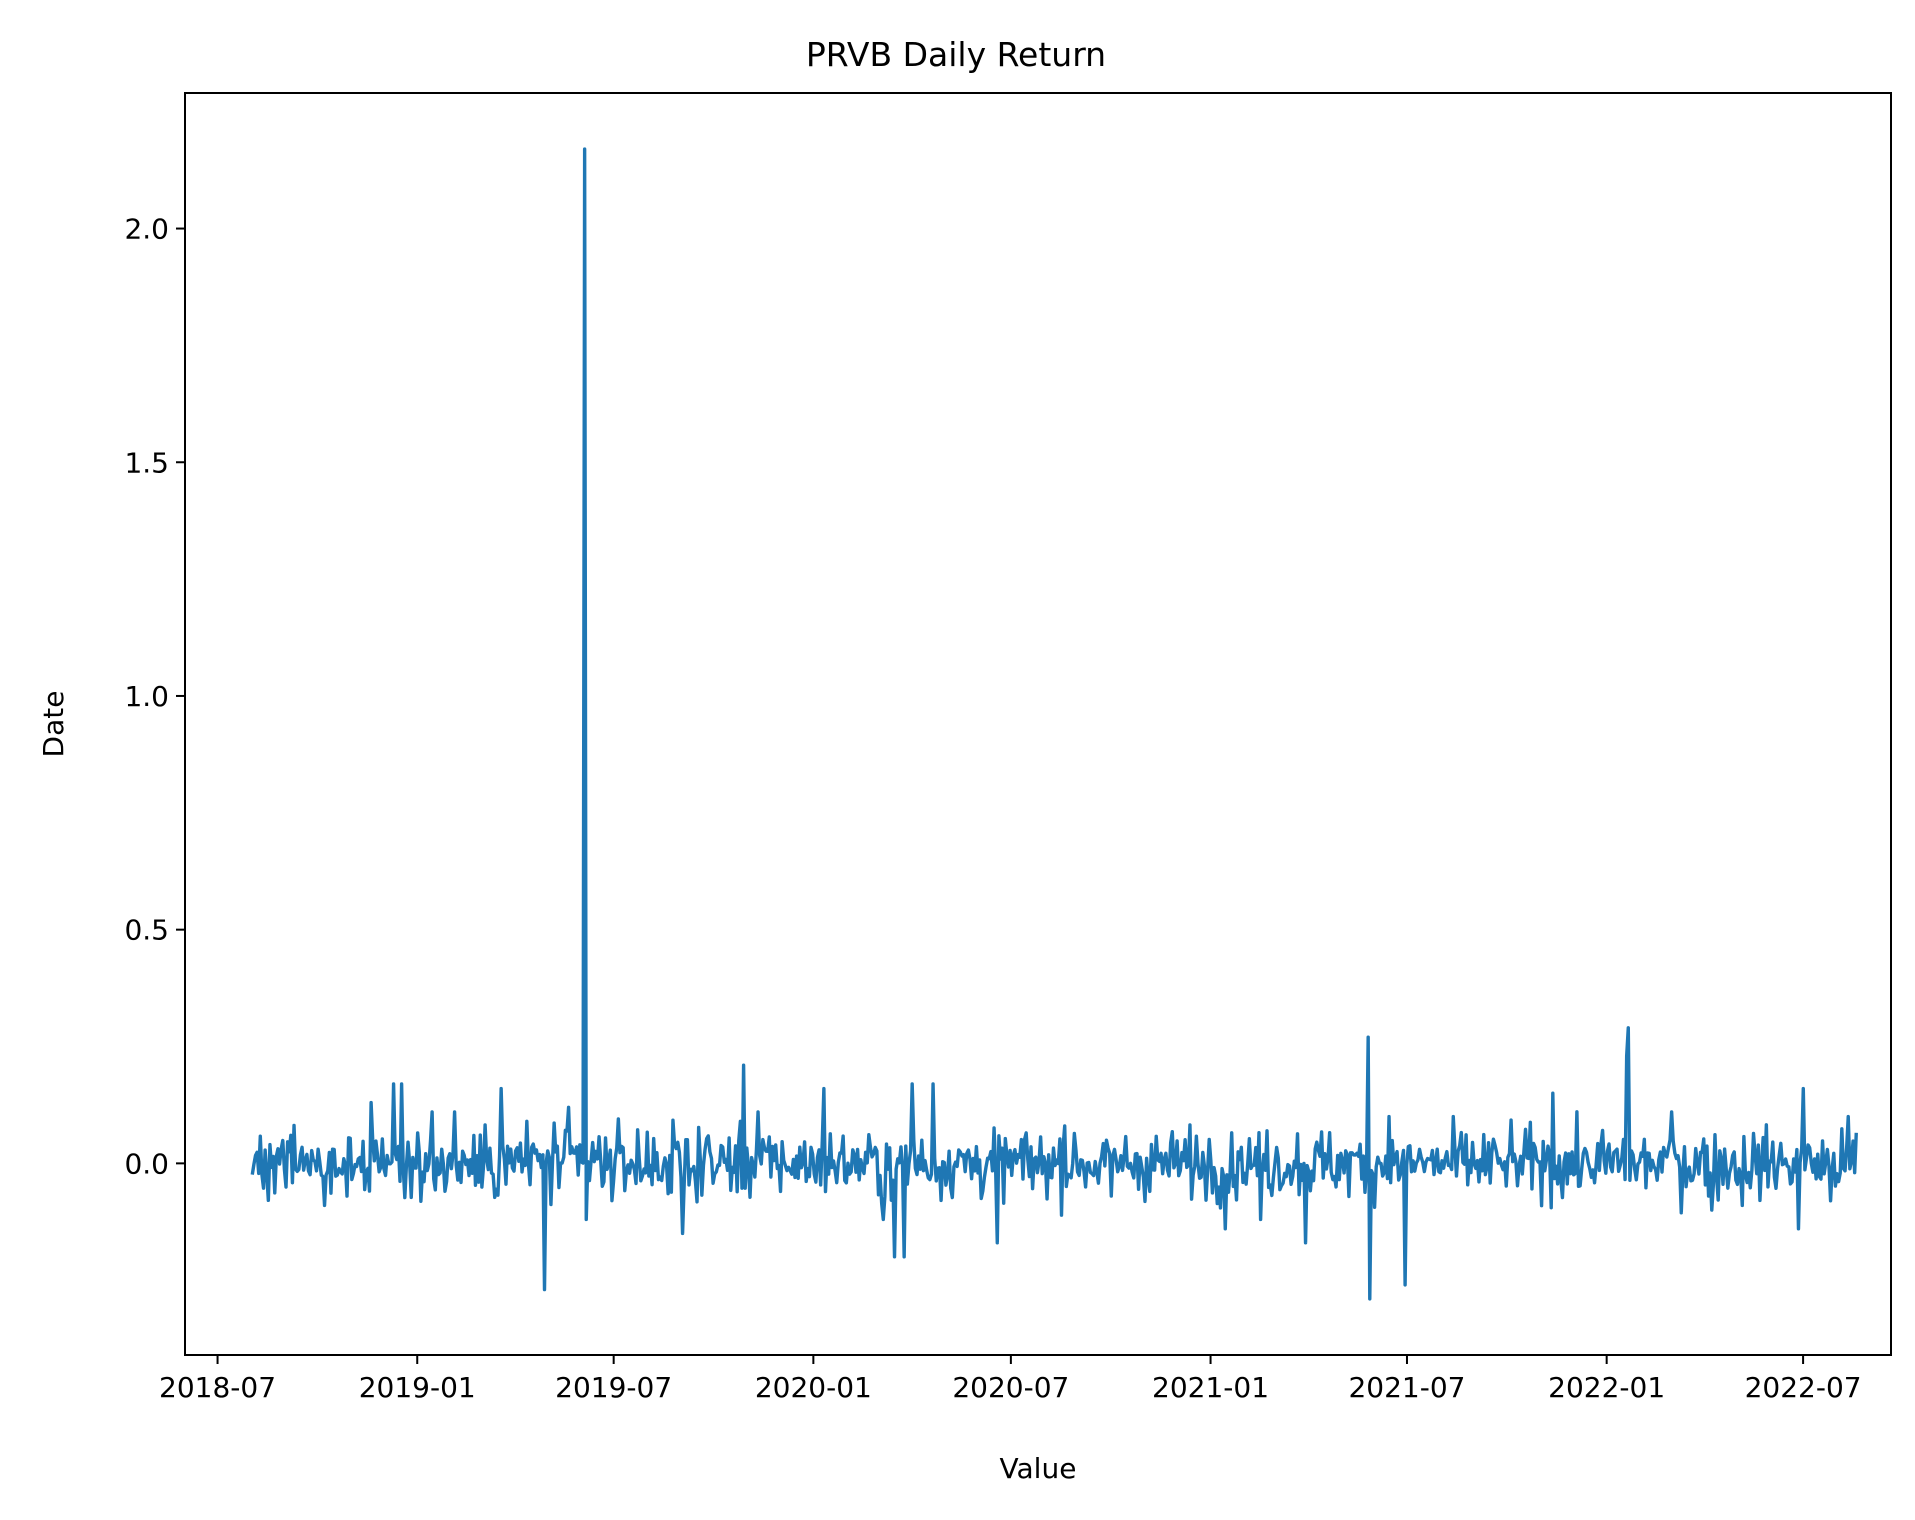 This screenshot has height=1520, width=1915. What do you see at coordinates (1406, 1387) in the screenshot?
I see `x-tick-label: 2021-07` at bounding box center [1406, 1387].